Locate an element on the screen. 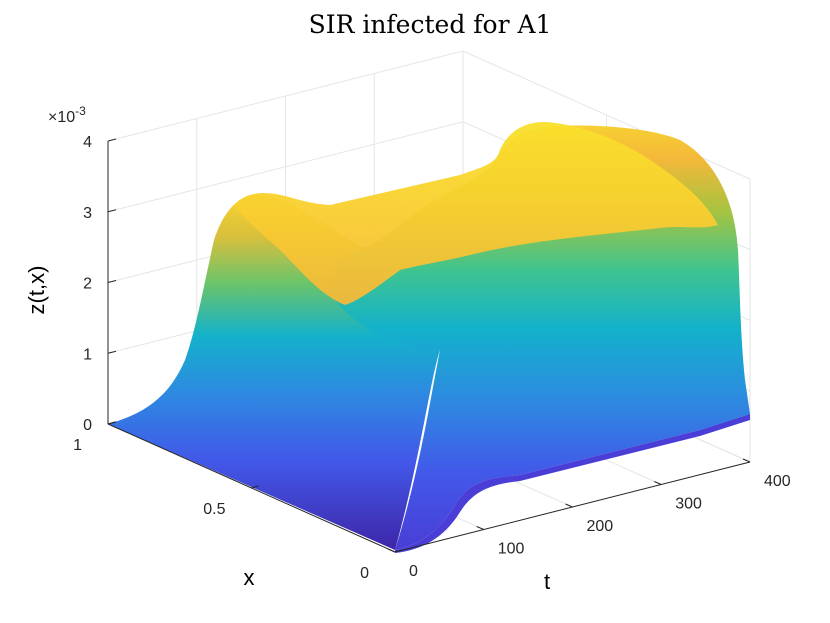 This screenshot has width=830, height=623. surface-bottom-rim is located at coordinates (572, 483).